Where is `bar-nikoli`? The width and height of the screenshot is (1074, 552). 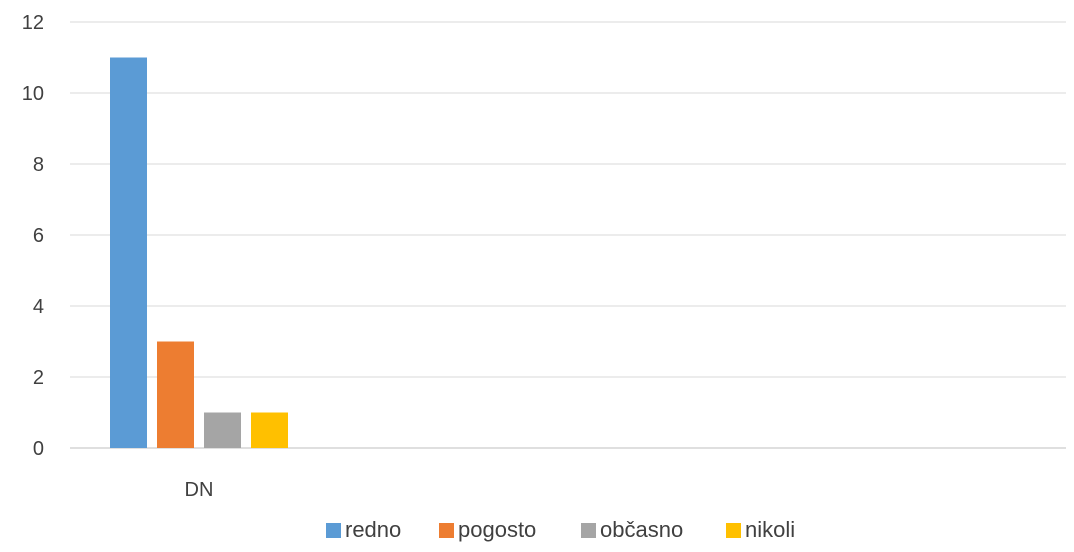 bar-nikoli is located at coordinates (269, 430).